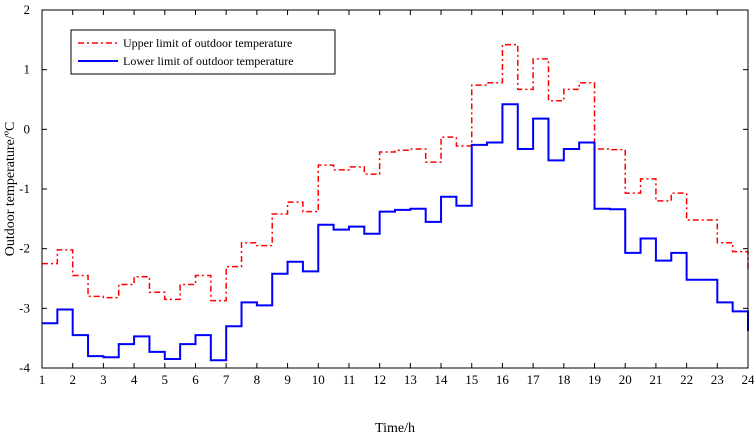 Image resolution: width=754 pixels, height=437 pixels. Describe the element at coordinates (318, 379) in the screenshot. I see `x-tick-label: 10` at that location.